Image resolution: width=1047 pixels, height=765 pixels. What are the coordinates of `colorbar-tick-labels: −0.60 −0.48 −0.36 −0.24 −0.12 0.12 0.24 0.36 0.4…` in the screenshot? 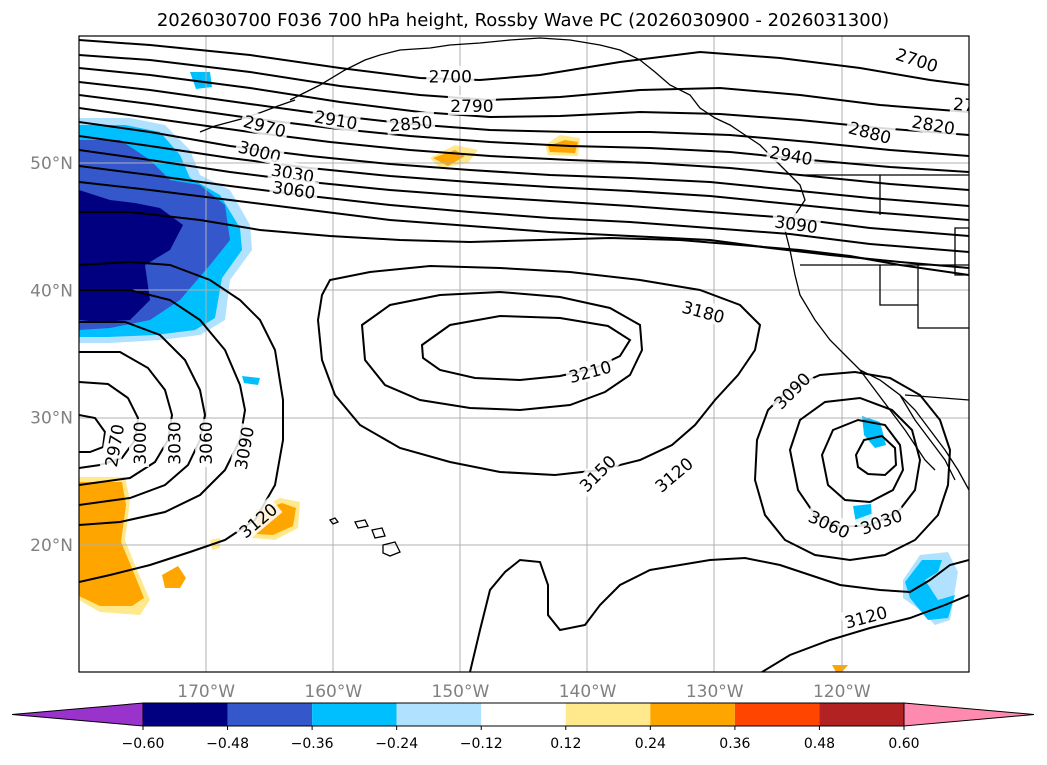 It's located at (521, 739).